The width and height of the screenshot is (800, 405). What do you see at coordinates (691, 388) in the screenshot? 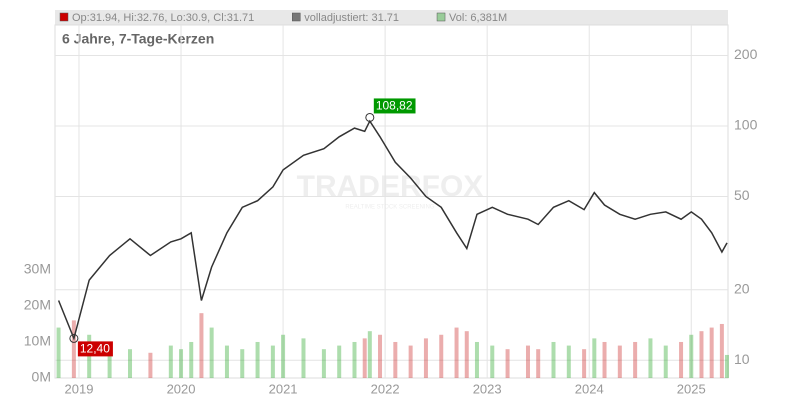
I see `x-tick-label: 2025` at bounding box center [691, 388].